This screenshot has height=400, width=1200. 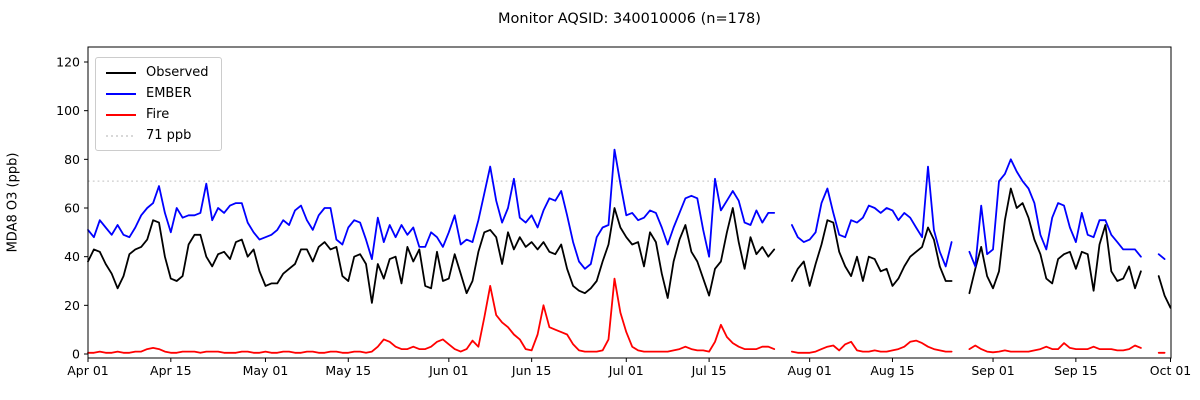 I want to click on x-tick-label: Jun 01, so click(x=448, y=370).